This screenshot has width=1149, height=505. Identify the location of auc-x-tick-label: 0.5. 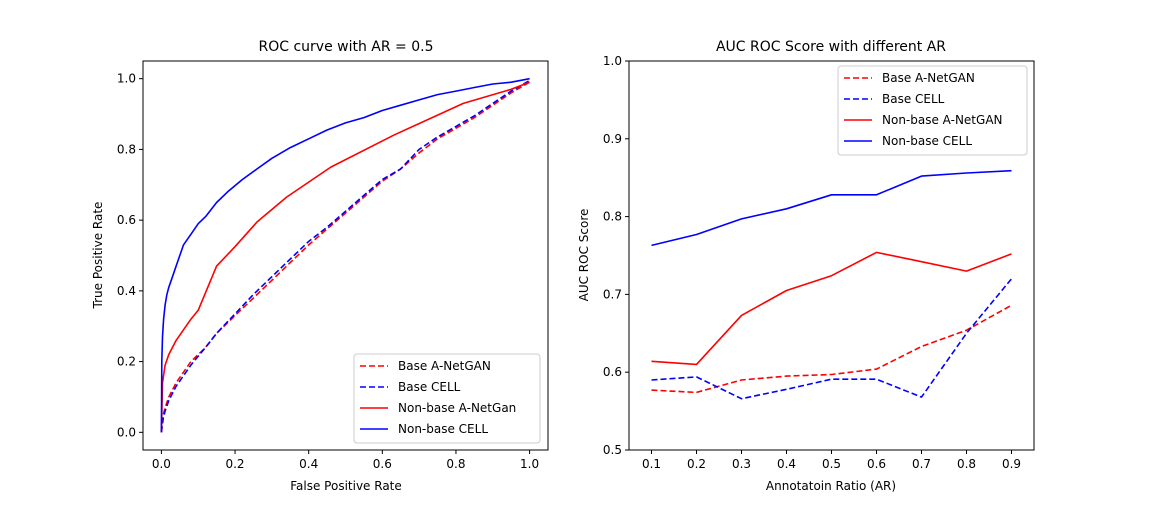
(831, 464).